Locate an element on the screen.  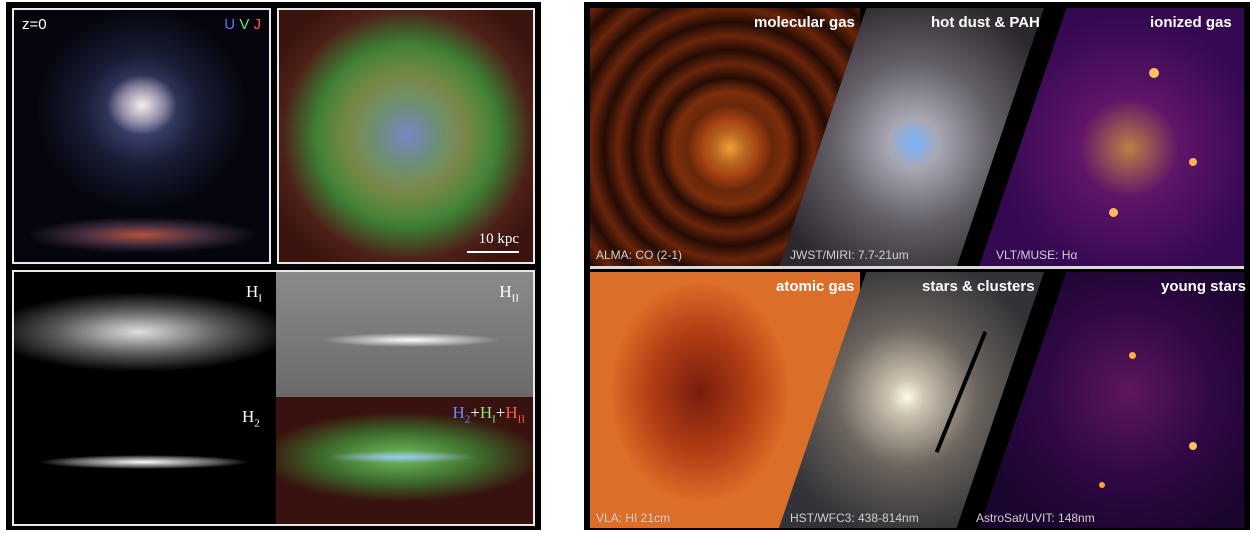
caption-ionized-gas: VLT/MUSE: Hα is located at coordinates (1037, 255).